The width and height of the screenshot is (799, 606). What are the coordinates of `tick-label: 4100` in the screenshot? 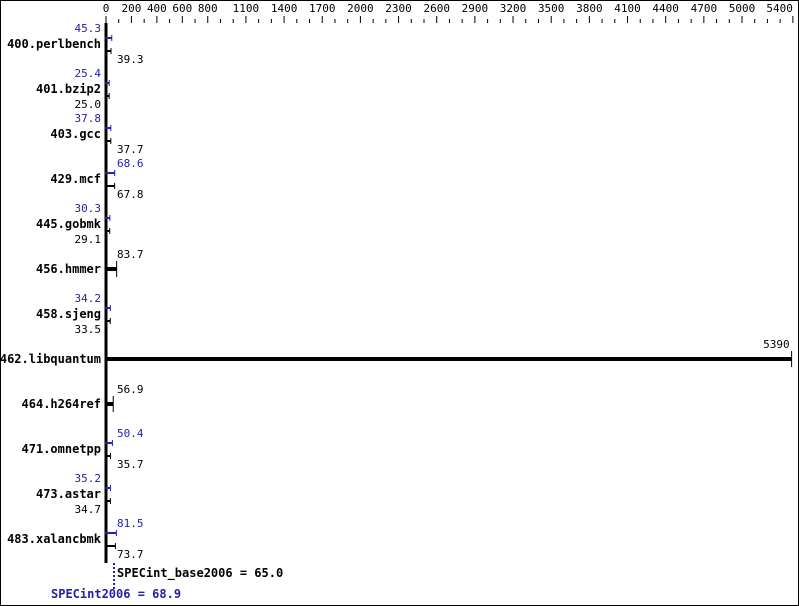 It's located at (627, 8).